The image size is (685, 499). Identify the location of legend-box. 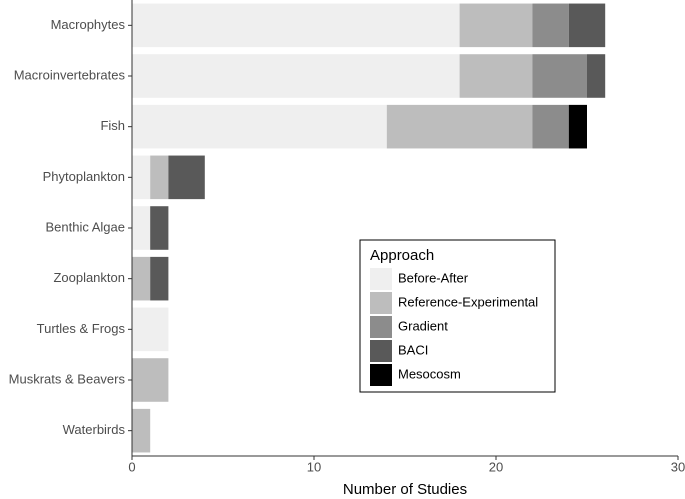
(457, 316).